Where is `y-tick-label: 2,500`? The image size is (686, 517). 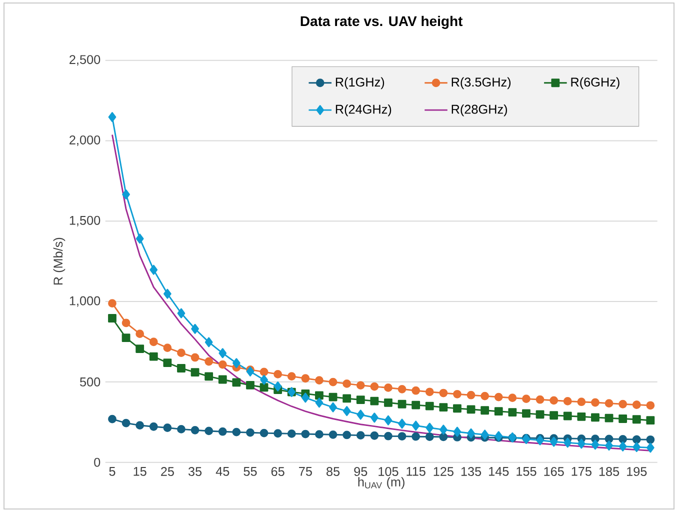
y-tick-label: 2,500 is located at coordinates (85, 60).